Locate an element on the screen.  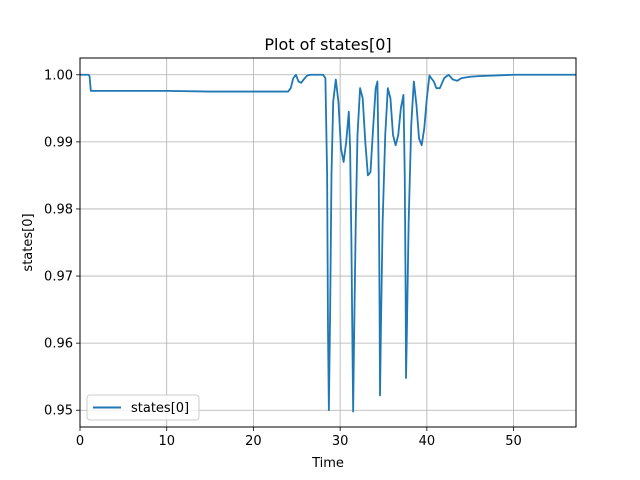
y-tick-label: 0.95 is located at coordinates (58, 411).